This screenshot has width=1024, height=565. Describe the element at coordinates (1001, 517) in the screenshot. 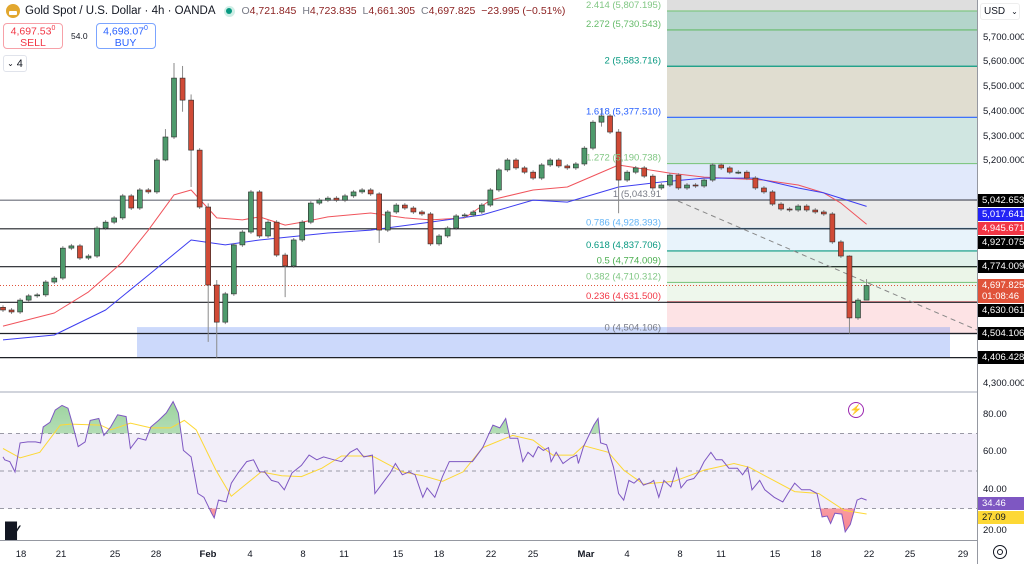

I see `rsi-ma-value-badge: 27.09` at that location.